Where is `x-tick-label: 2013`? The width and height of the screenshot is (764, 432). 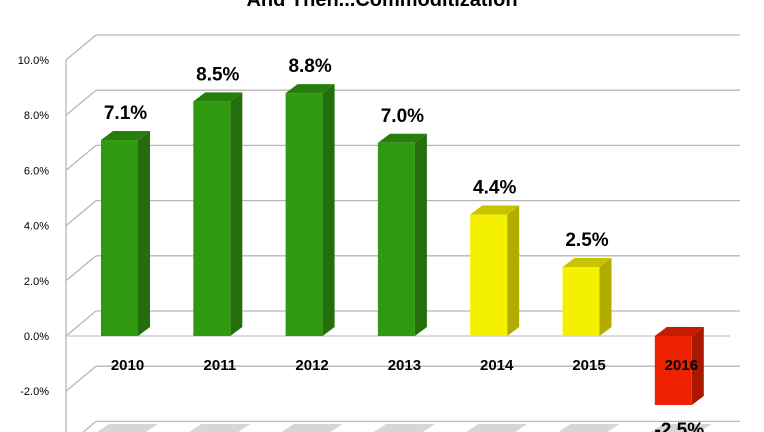 x-tick-label: 2013 is located at coordinates (404, 365).